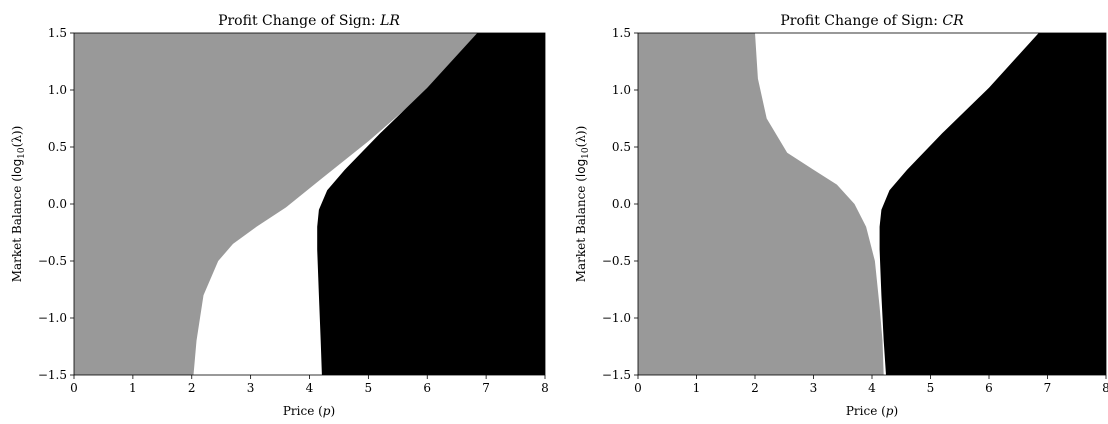 The width and height of the screenshot is (1108, 424). I want to click on x-axis-label-lr: Price (p), so click(309, 411).